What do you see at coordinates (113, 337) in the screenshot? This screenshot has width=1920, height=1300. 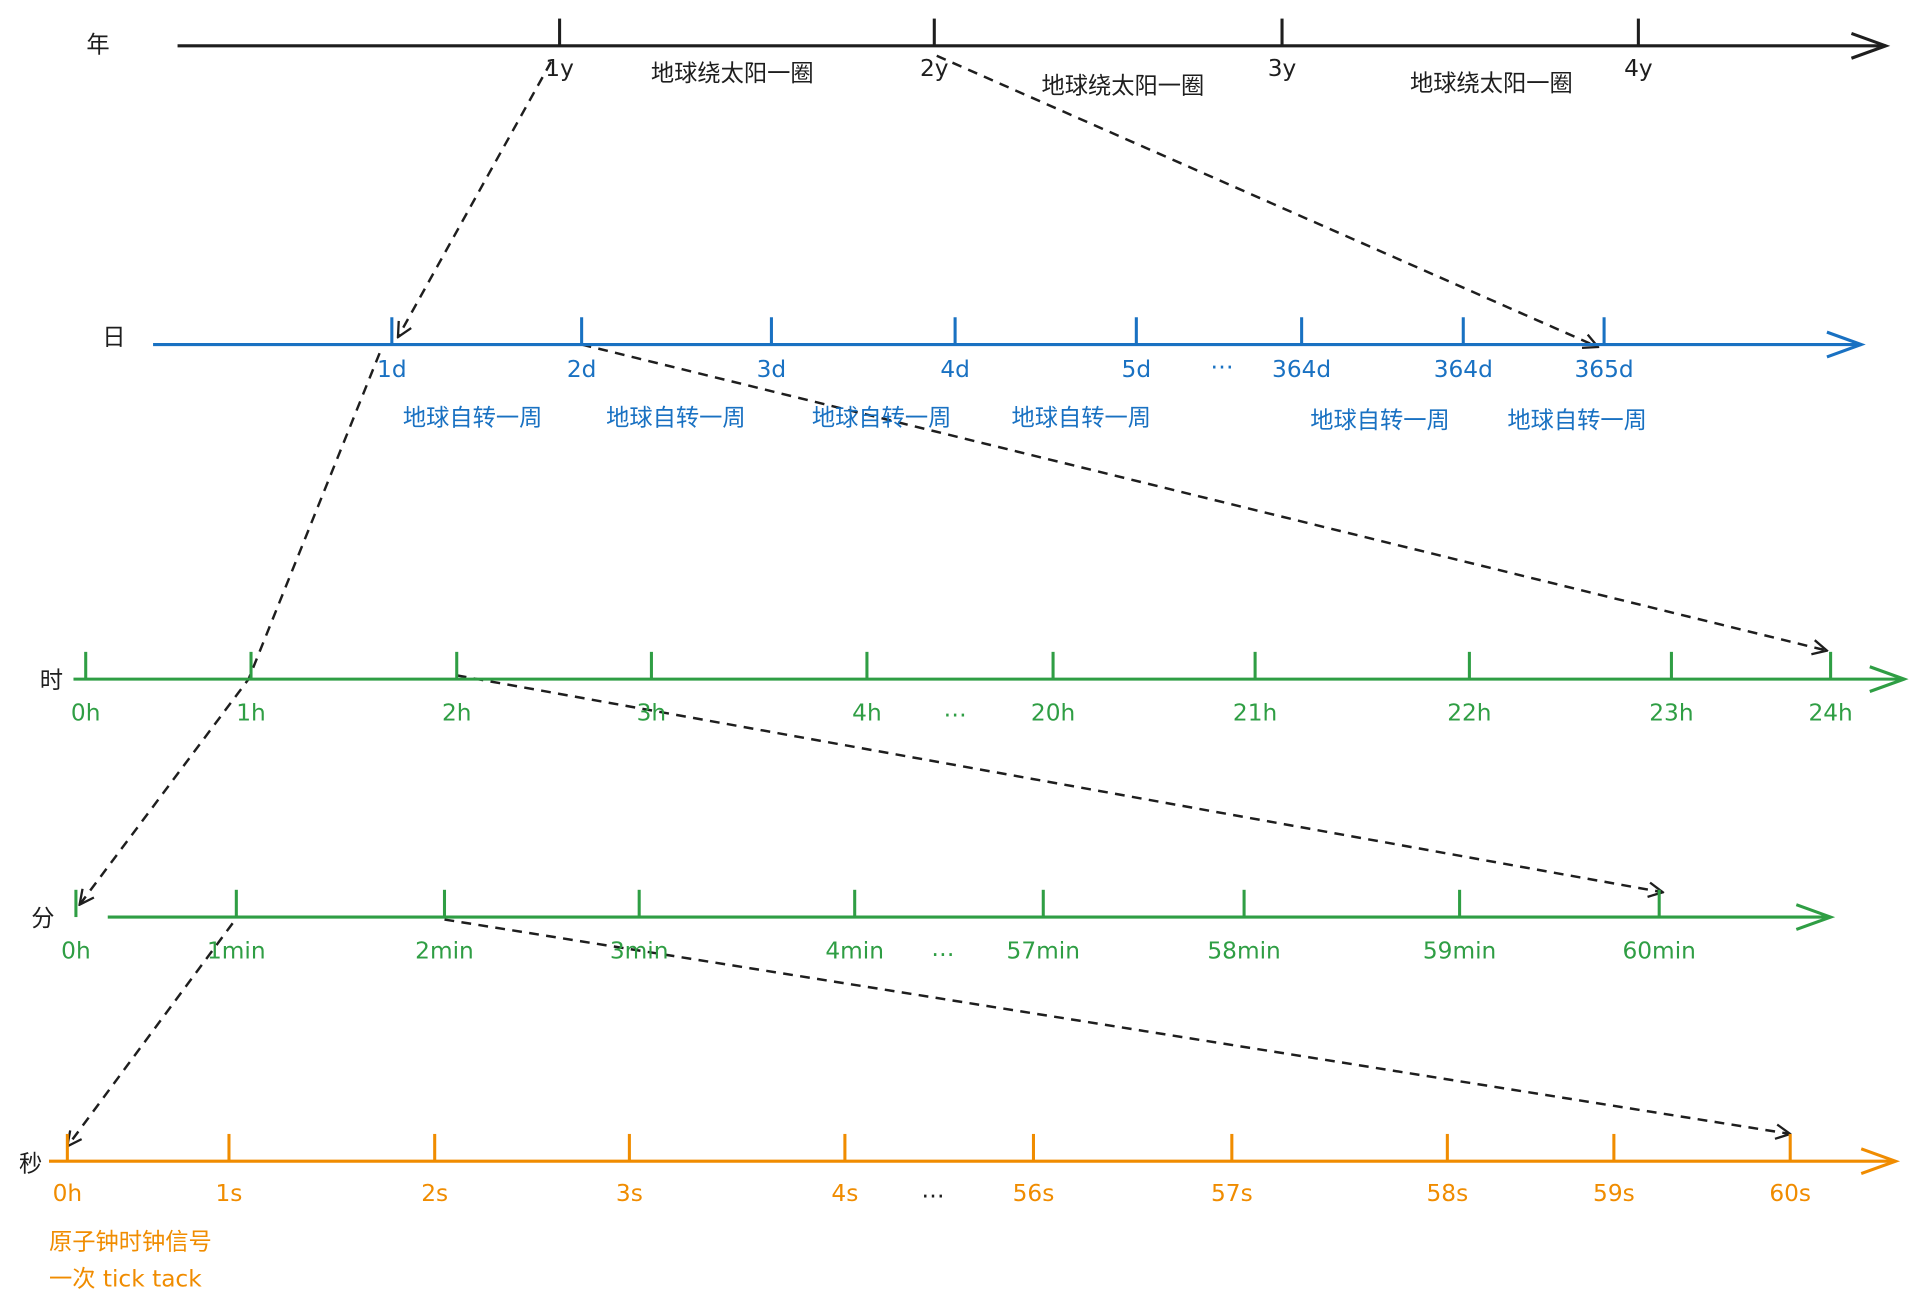 I see `row-label: 日` at bounding box center [113, 337].